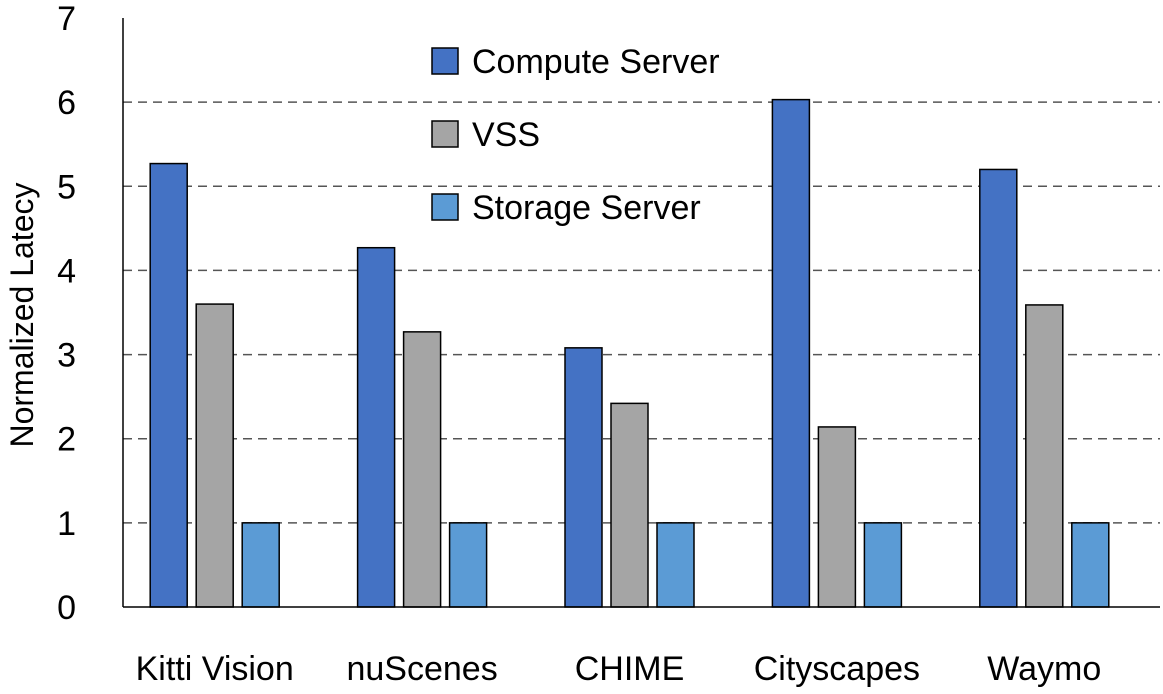 This screenshot has width=1163, height=694. Describe the element at coordinates (66, 313) in the screenshot. I see `y-tick-labels: 0 1 2 3 4 5 6 7` at that location.